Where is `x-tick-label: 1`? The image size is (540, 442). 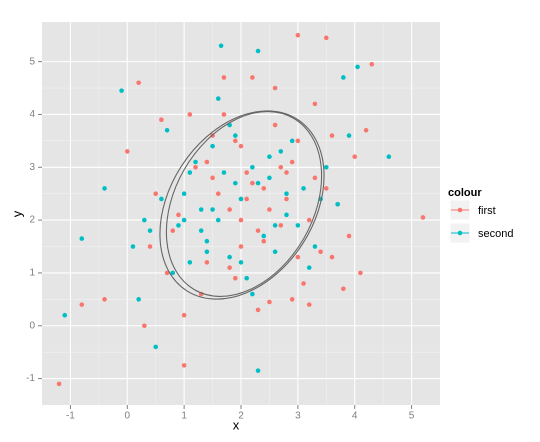
x-tick-label: 1 is located at coordinates (184, 416).